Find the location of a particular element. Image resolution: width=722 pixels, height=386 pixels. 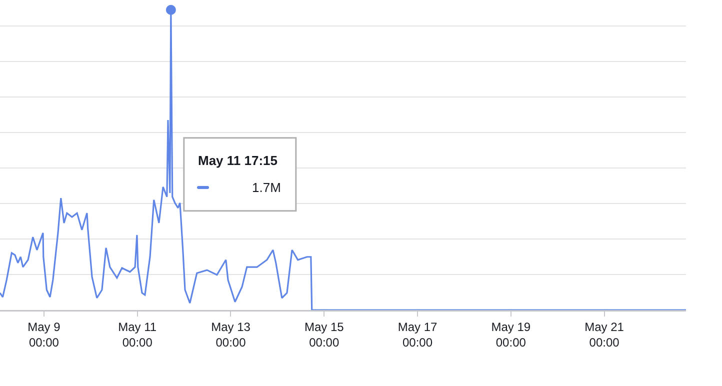

annotation: May 11 17:15 is located at coordinates (238, 160).